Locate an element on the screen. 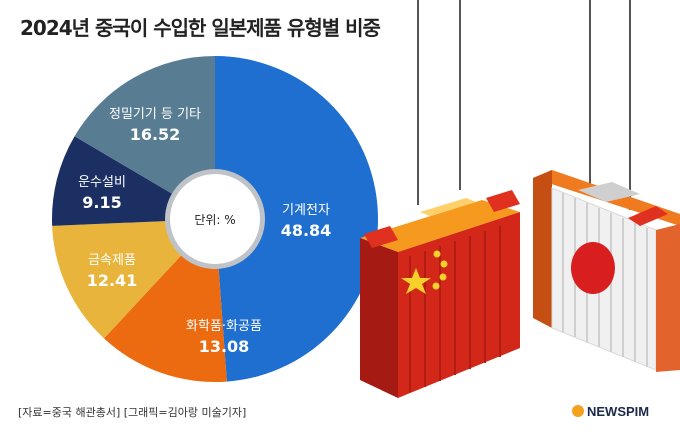 The height and width of the screenshot is (442, 680). slice-category-label: 운수설비 is located at coordinates (102, 182).